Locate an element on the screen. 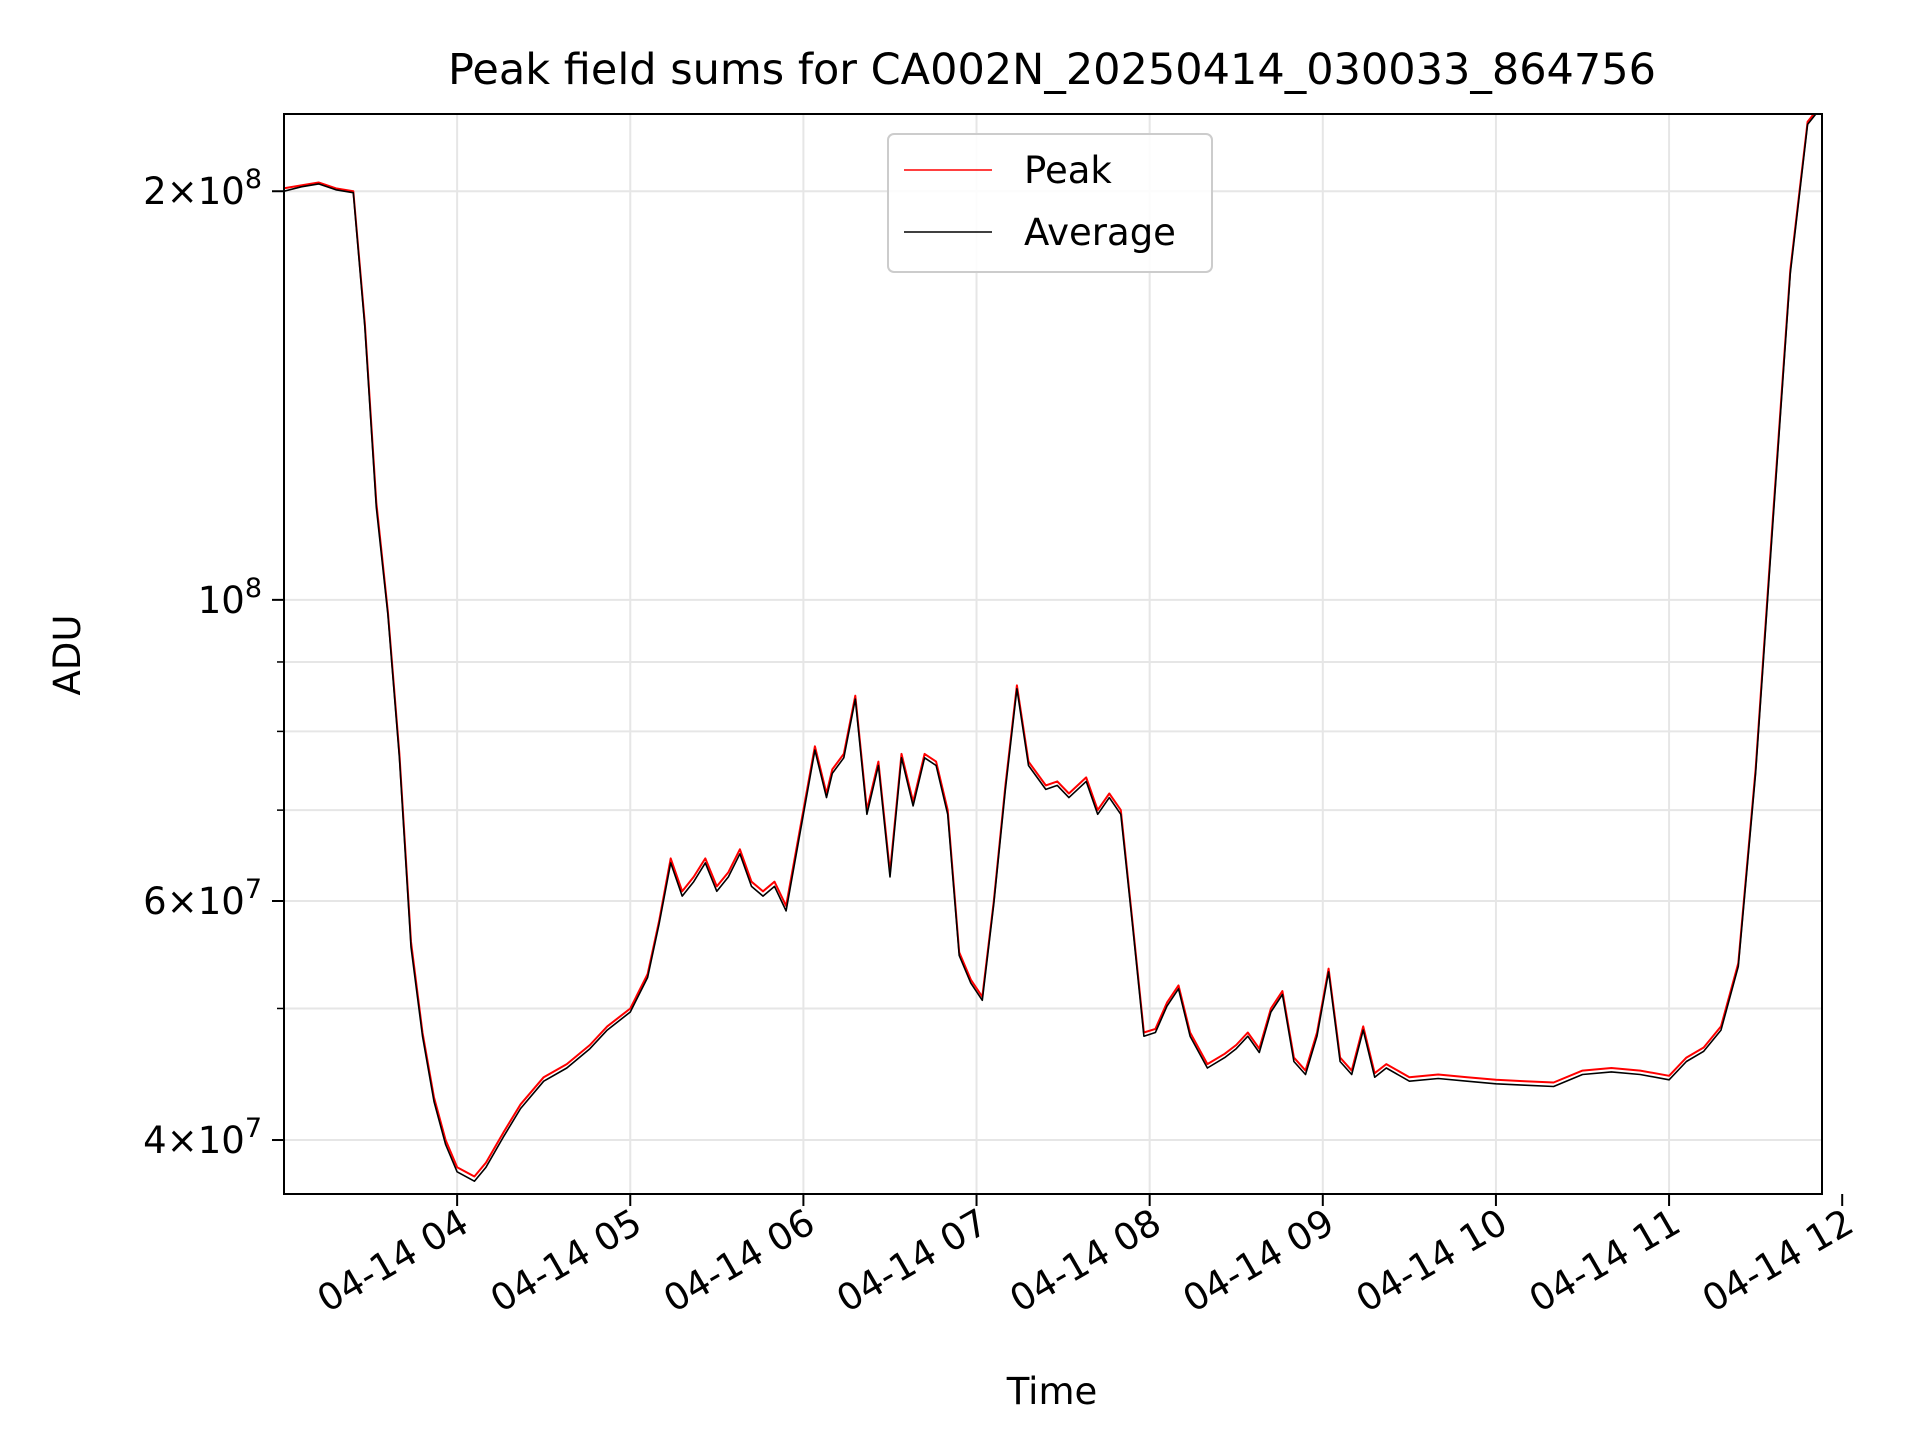 The width and height of the screenshot is (1920, 1440). y-tick-label: 6×10⁷ is located at coordinates (202, 898).